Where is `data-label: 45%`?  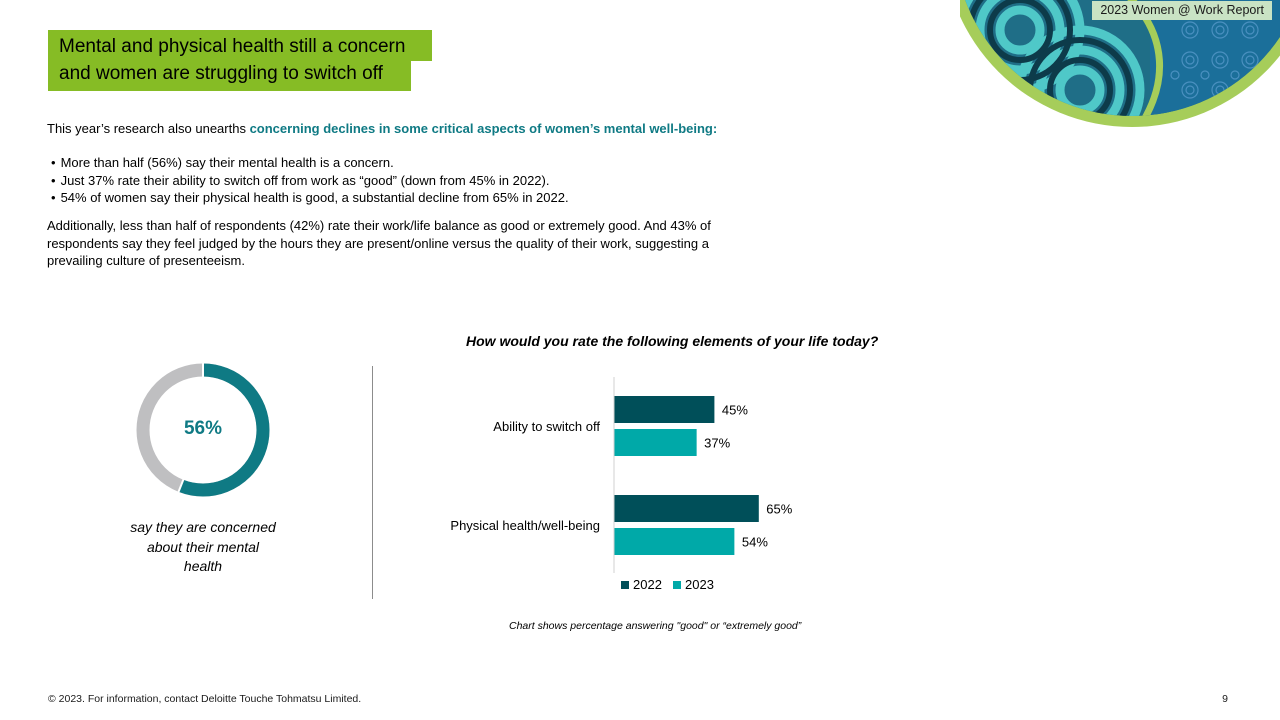
data-label: 45% is located at coordinates (735, 410).